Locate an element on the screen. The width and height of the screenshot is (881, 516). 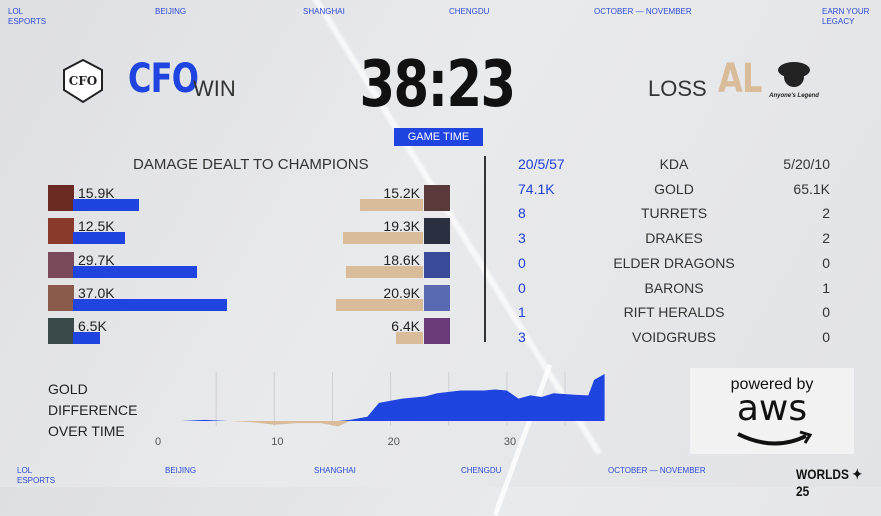
red-stat-value: 5/20/10 is located at coordinates (806, 164).